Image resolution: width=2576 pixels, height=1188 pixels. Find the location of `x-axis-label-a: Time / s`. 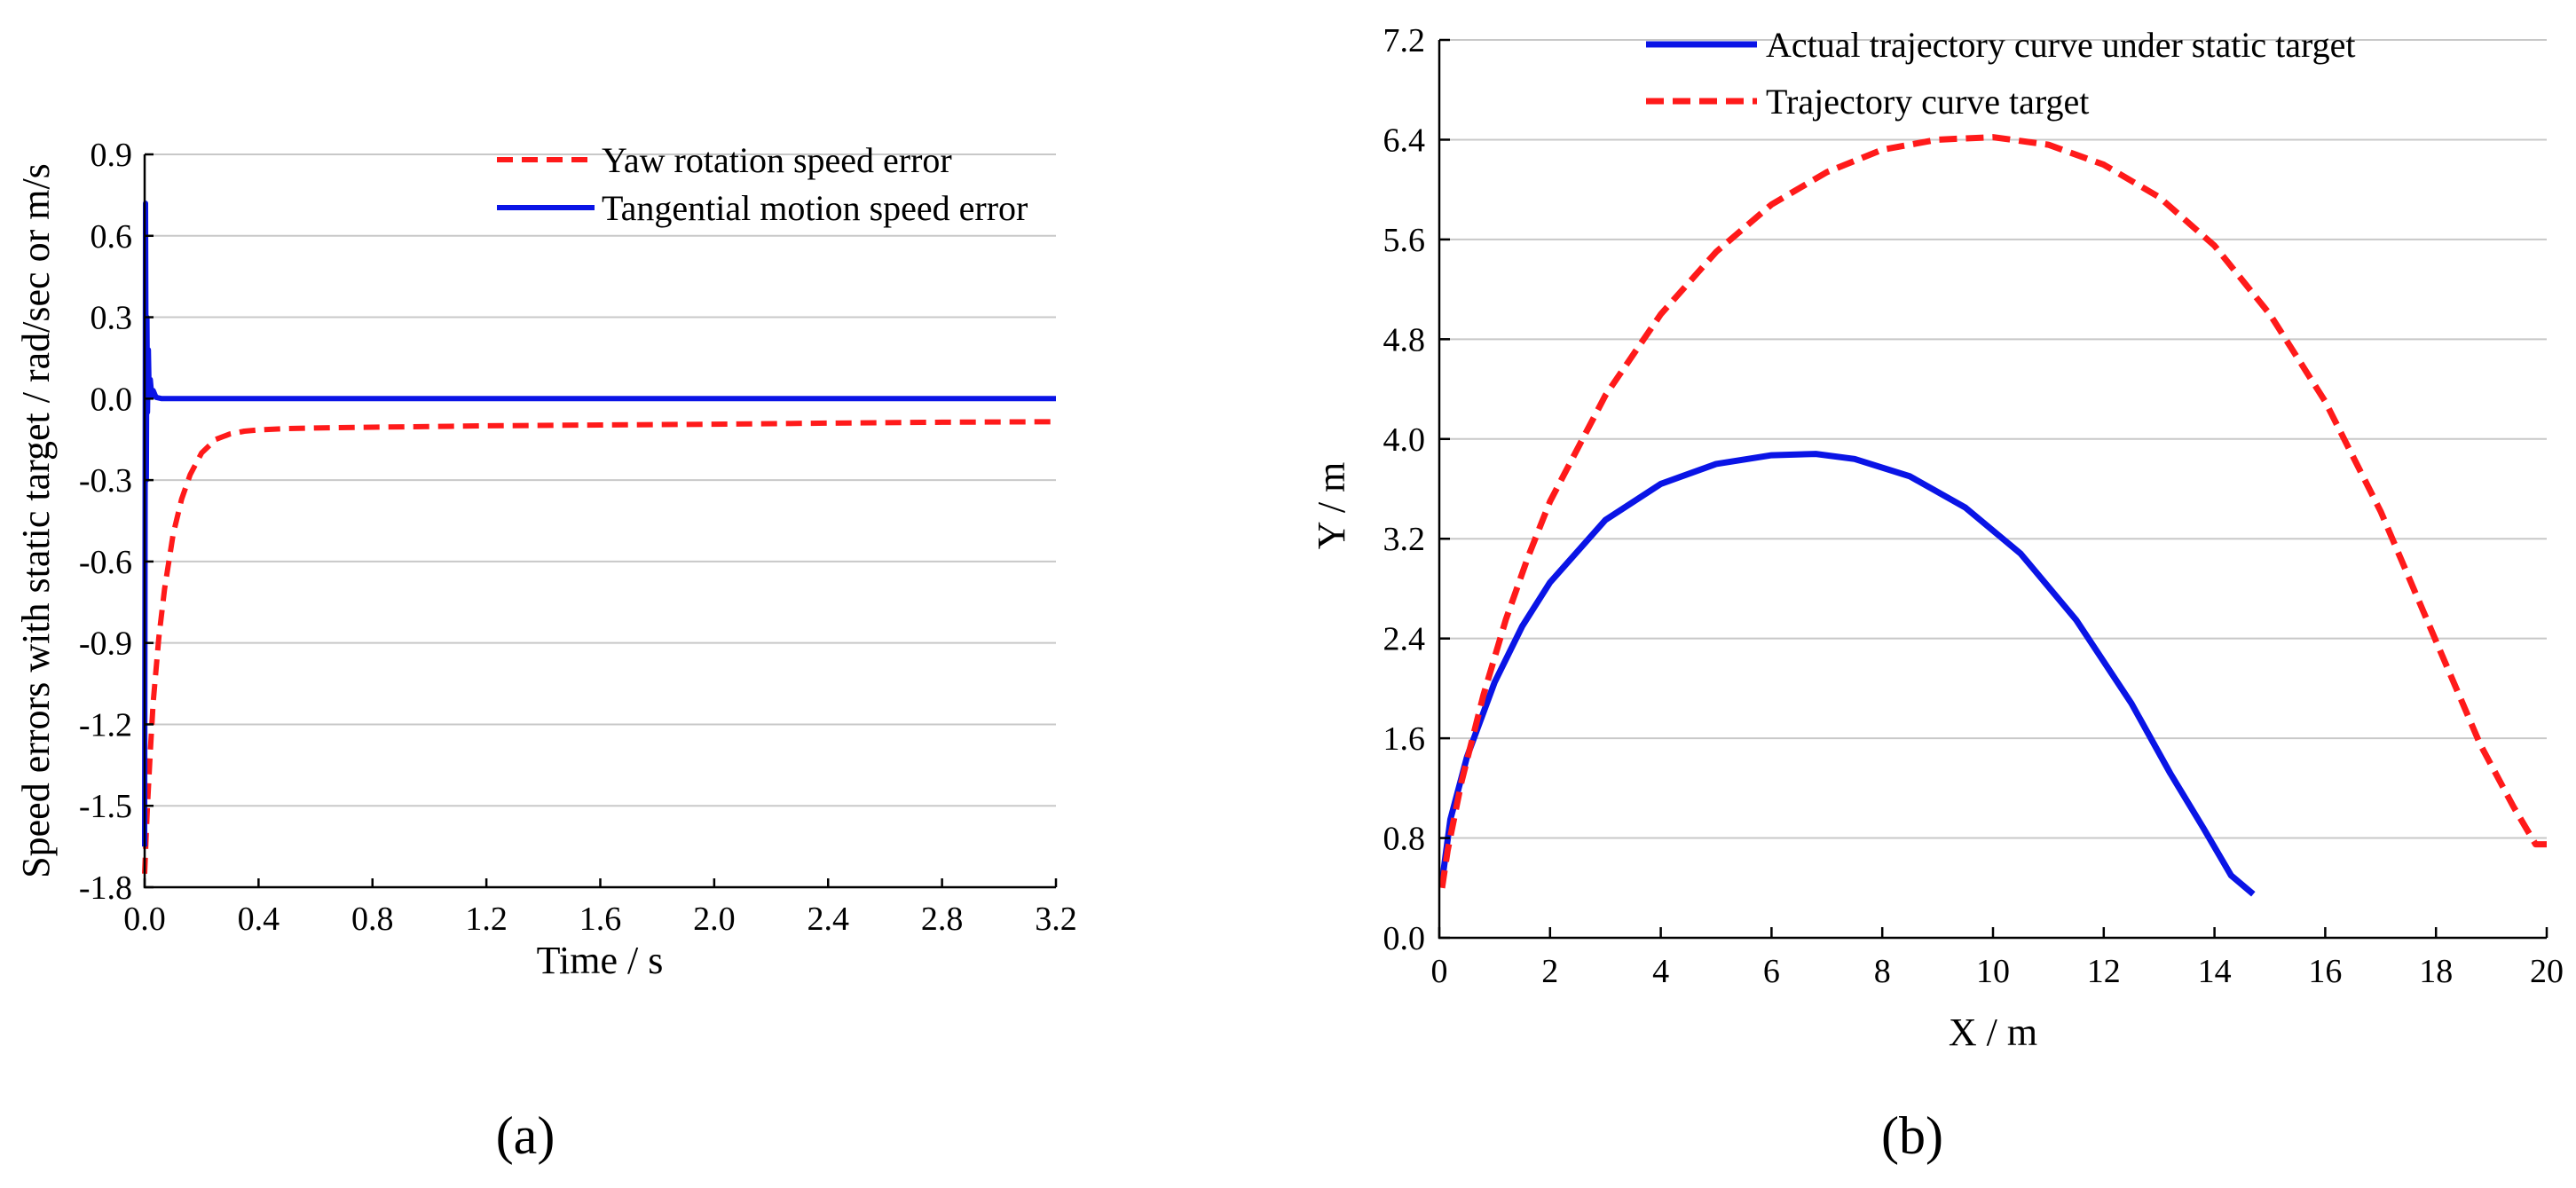

x-axis-label-a: Time / s is located at coordinates (600, 961).